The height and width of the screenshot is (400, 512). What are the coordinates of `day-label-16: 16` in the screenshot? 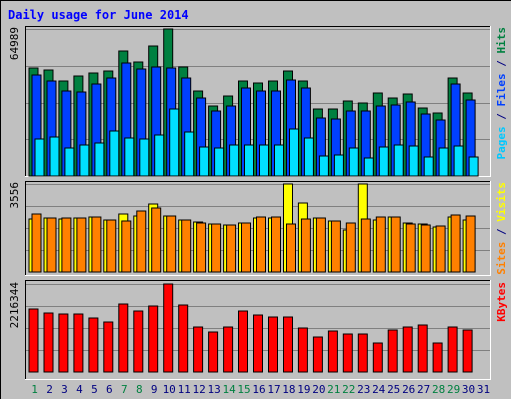 It's located at (258, 389).